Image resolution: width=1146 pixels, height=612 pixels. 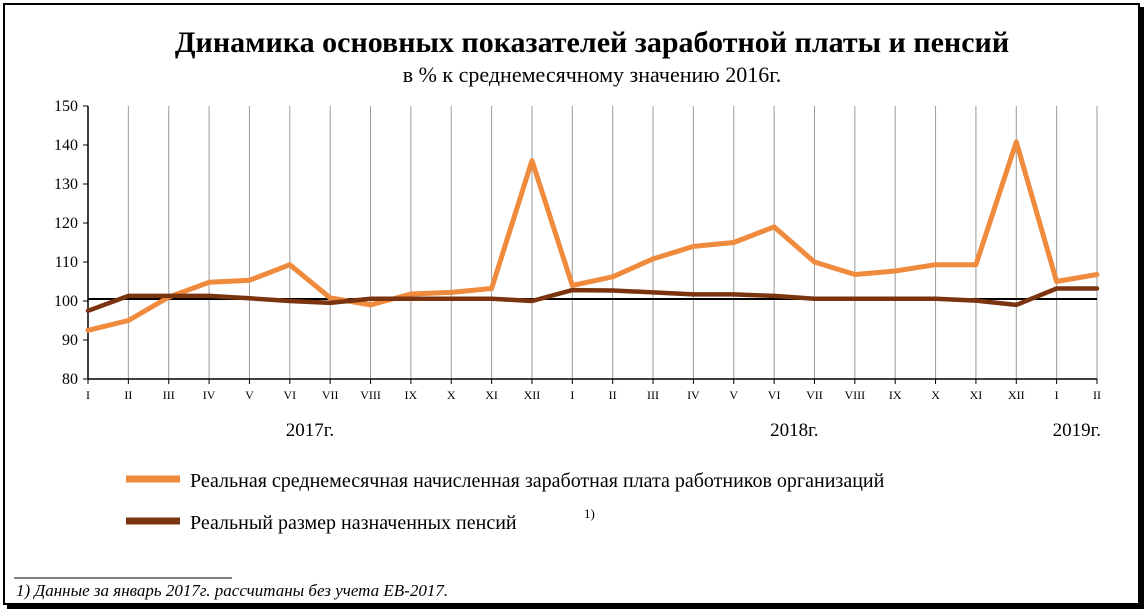 What do you see at coordinates (66, 145) in the screenshot?
I see `y-tick-label: 140` at bounding box center [66, 145].